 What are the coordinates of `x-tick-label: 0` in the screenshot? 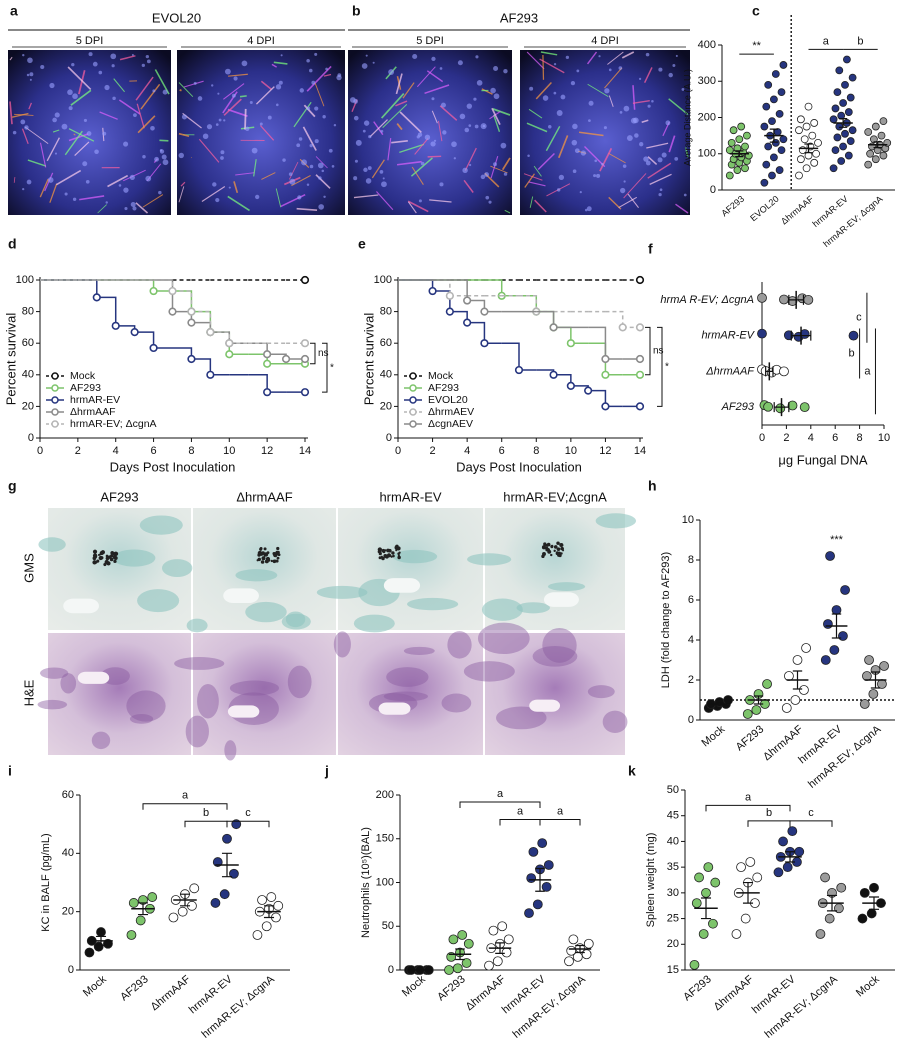 It's located at (398, 451).